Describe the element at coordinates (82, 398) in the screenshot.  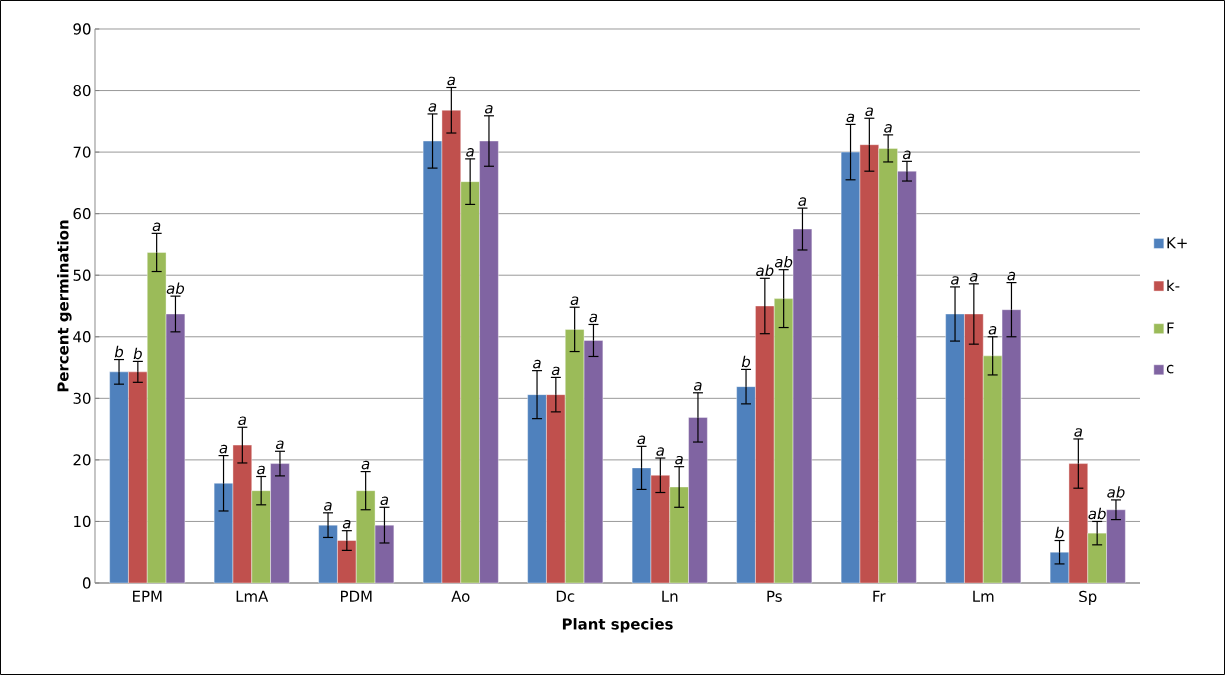
I see `y-tick-label: 30` at that location.